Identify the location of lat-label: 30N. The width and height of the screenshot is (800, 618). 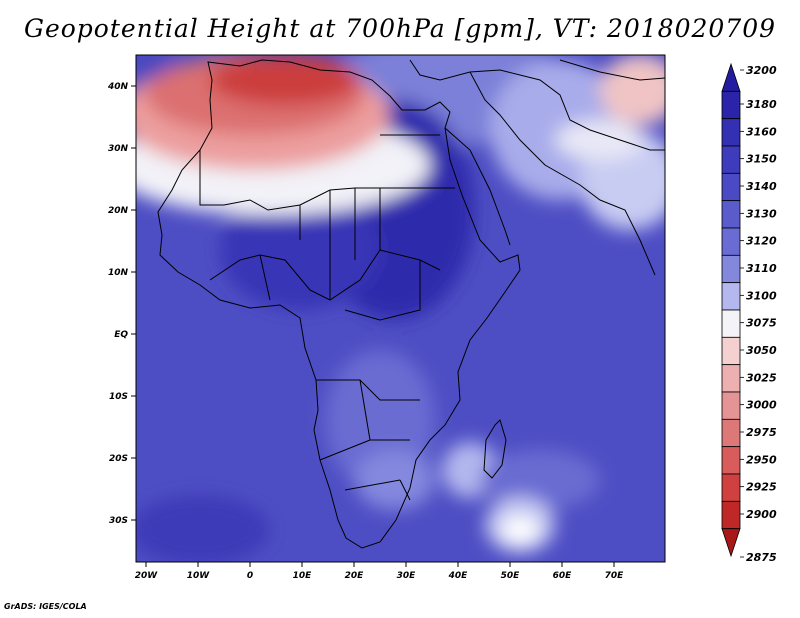
(118, 149).